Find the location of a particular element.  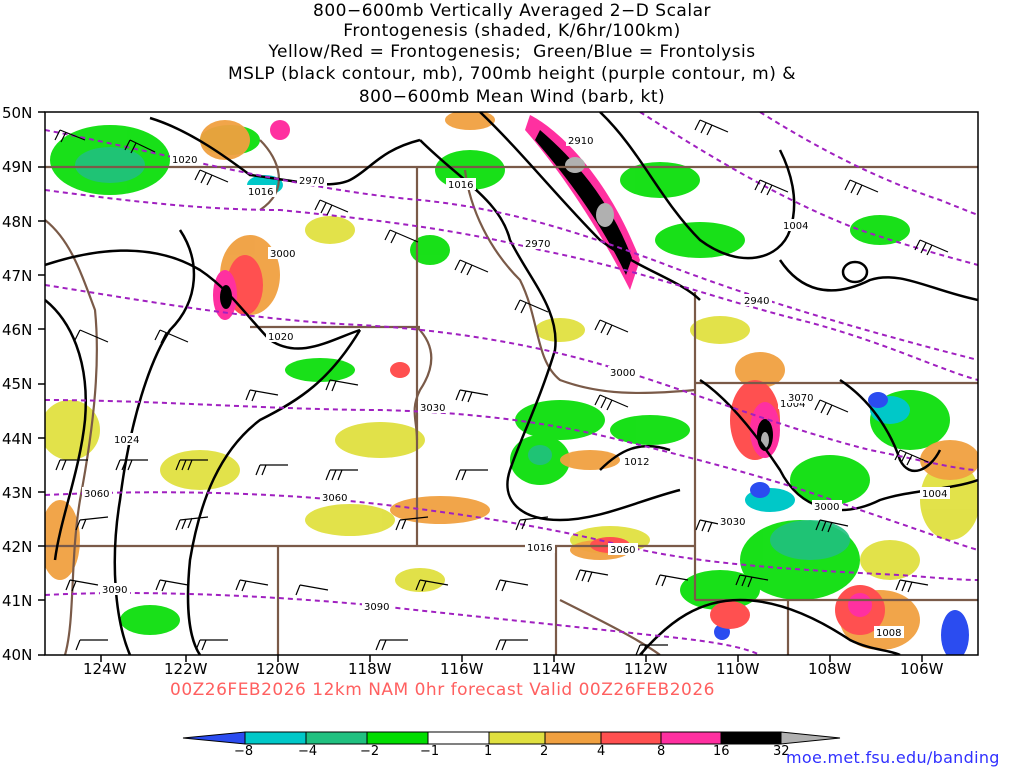

lat-label: 43N is located at coordinates (17, 493).